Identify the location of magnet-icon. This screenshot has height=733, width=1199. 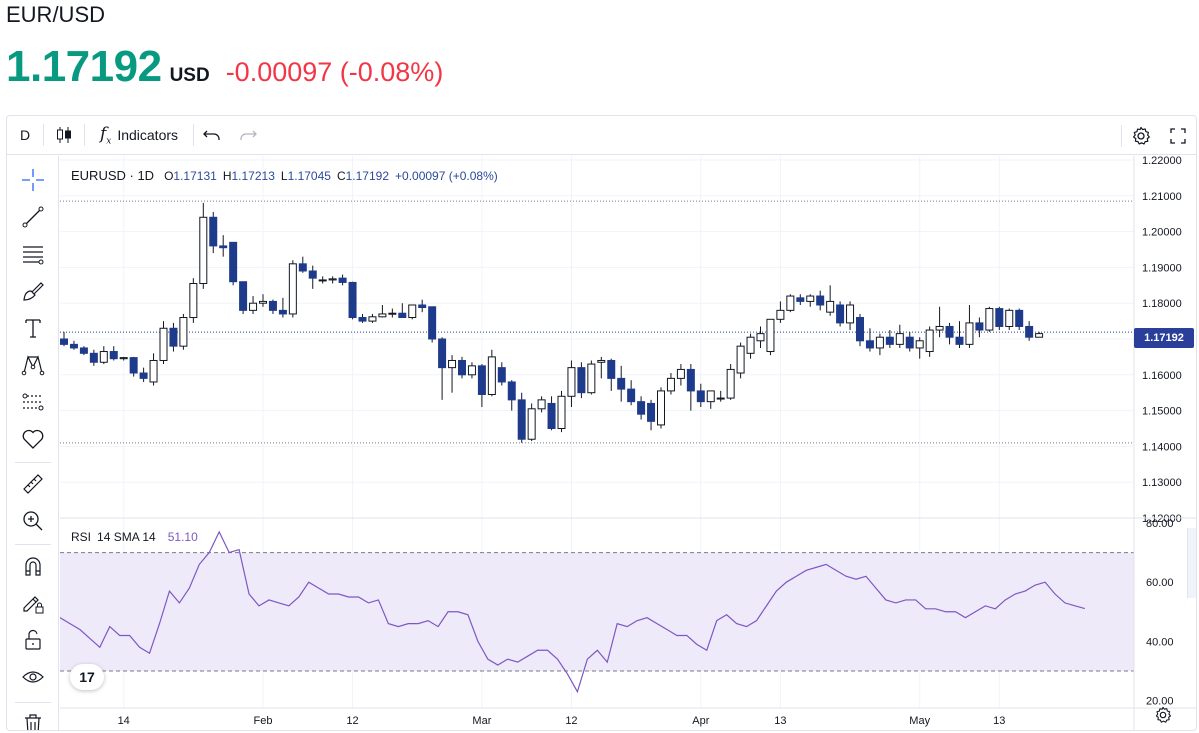
(33, 566).